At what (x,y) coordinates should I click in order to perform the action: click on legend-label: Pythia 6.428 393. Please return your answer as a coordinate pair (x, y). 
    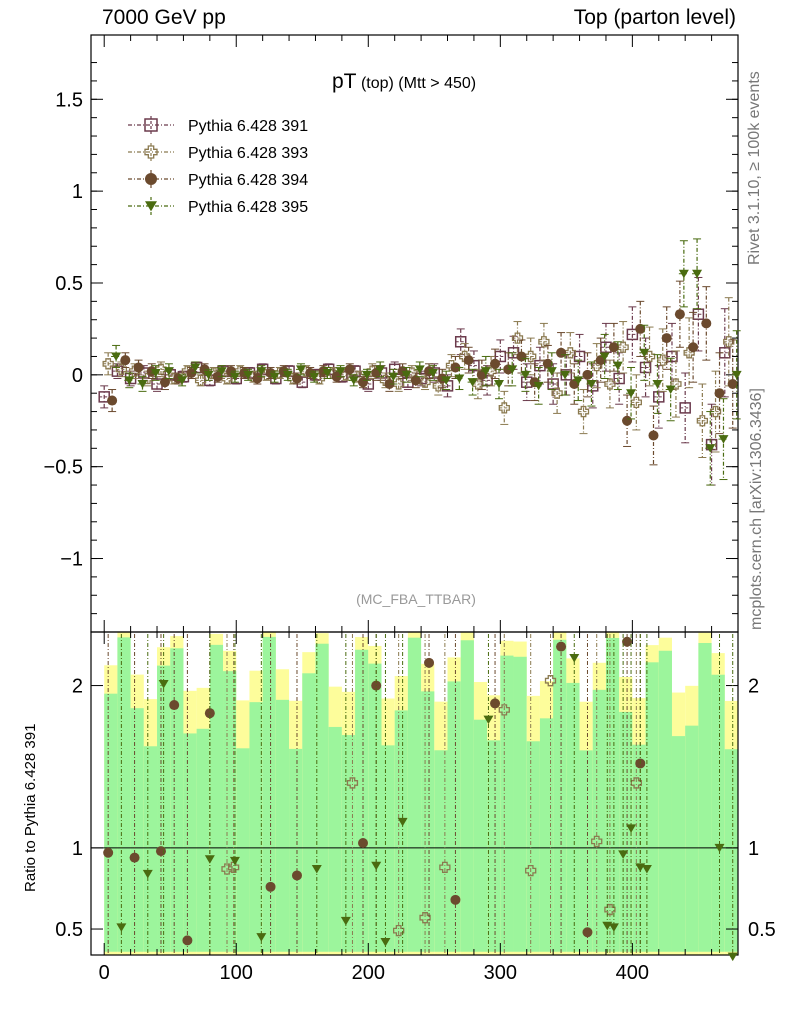
    Looking at the image, I should click on (248, 153).